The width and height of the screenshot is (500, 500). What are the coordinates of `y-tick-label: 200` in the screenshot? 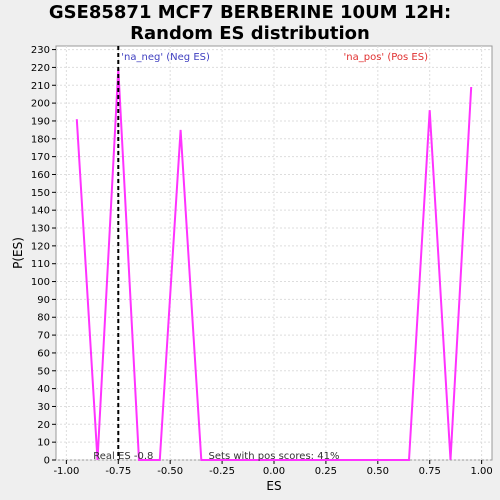 It's located at (40, 104).